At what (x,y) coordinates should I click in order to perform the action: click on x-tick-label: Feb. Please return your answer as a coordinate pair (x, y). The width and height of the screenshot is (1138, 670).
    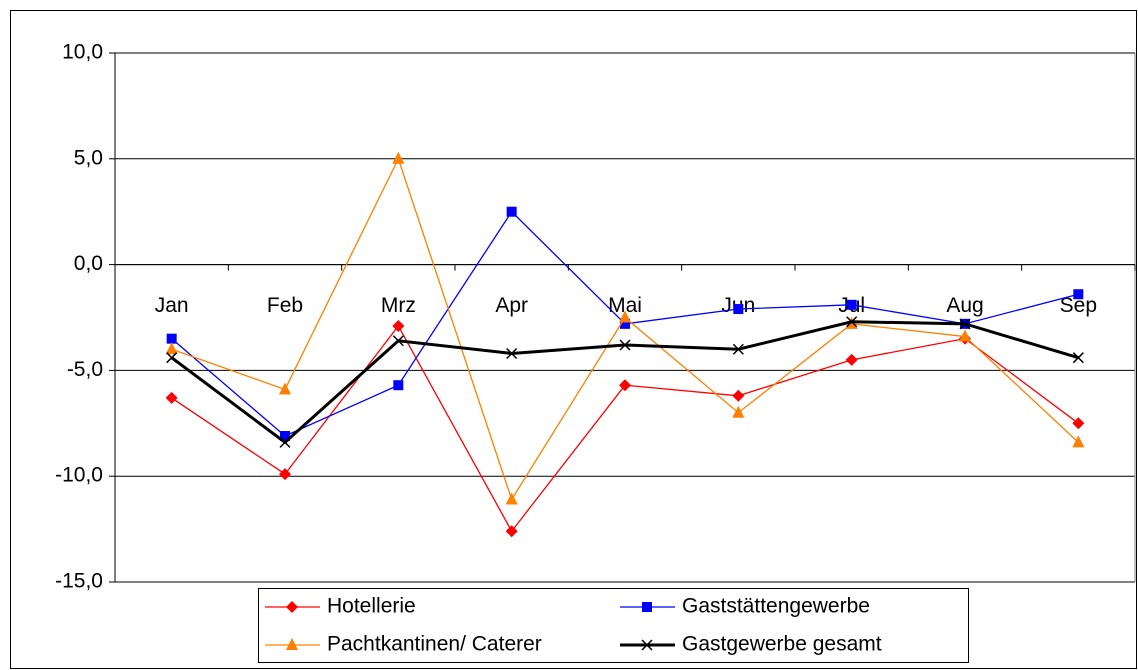
    Looking at the image, I should click on (285, 305).